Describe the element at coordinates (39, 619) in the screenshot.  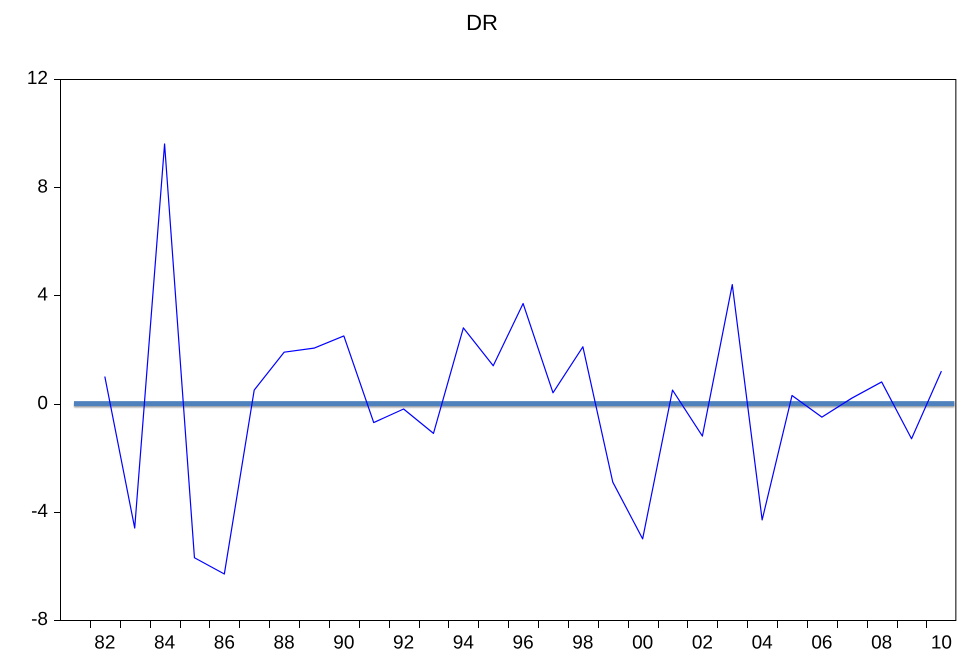
I see `y-tick-label: -8` at that location.